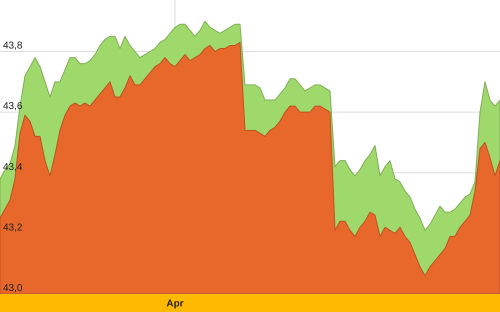  What do you see at coordinates (13, 167) in the screenshot?
I see `y-tick-label: 43,4` at bounding box center [13, 167].